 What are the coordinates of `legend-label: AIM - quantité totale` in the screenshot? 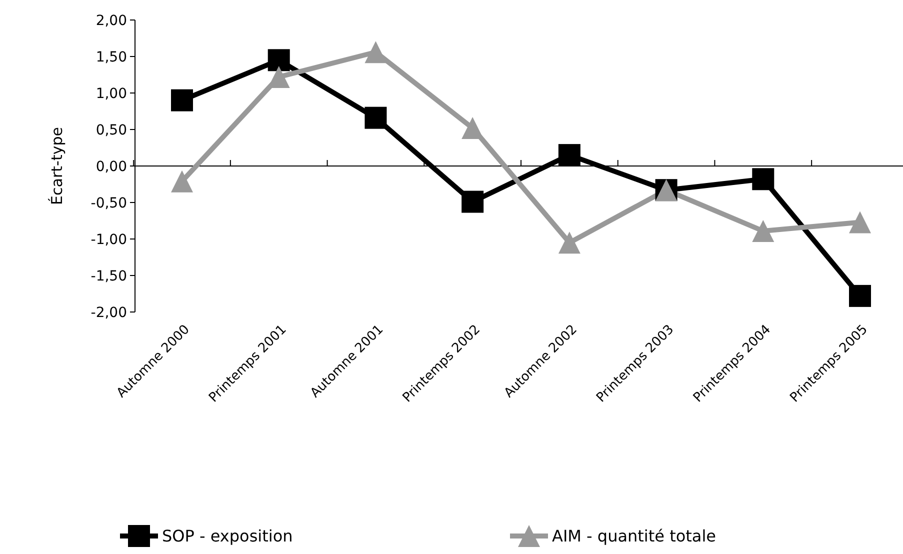 It's located at (634, 536).